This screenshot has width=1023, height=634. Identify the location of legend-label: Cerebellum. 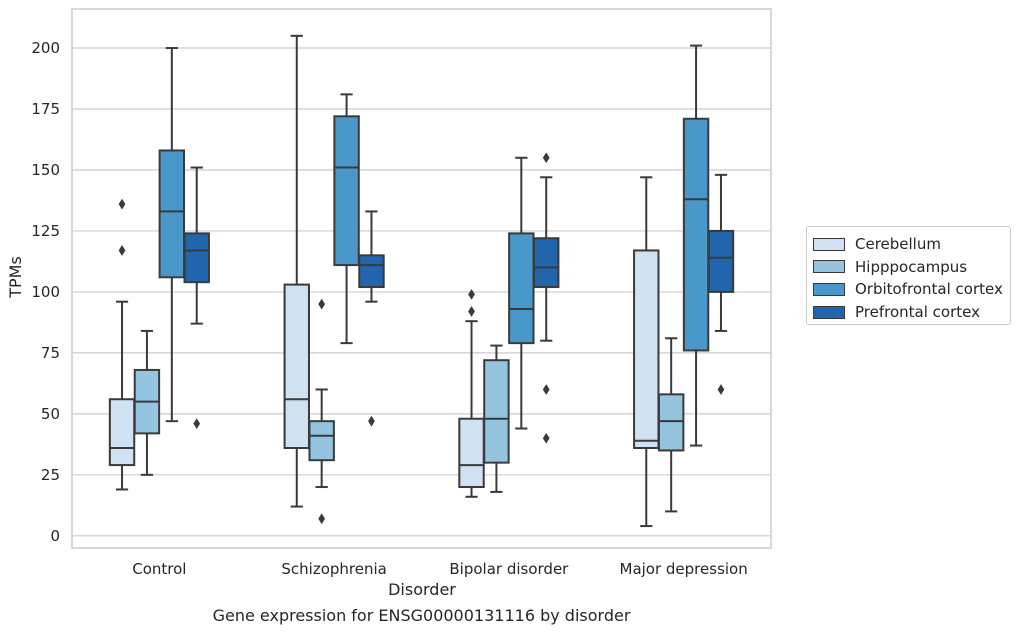
(898, 244).